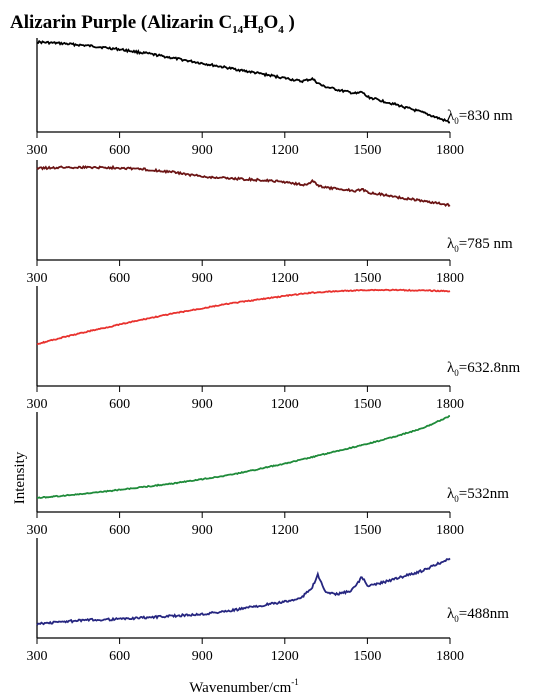 This screenshot has width=544, height=699. I want to click on title-sub-8: 8, so click(260, 29).